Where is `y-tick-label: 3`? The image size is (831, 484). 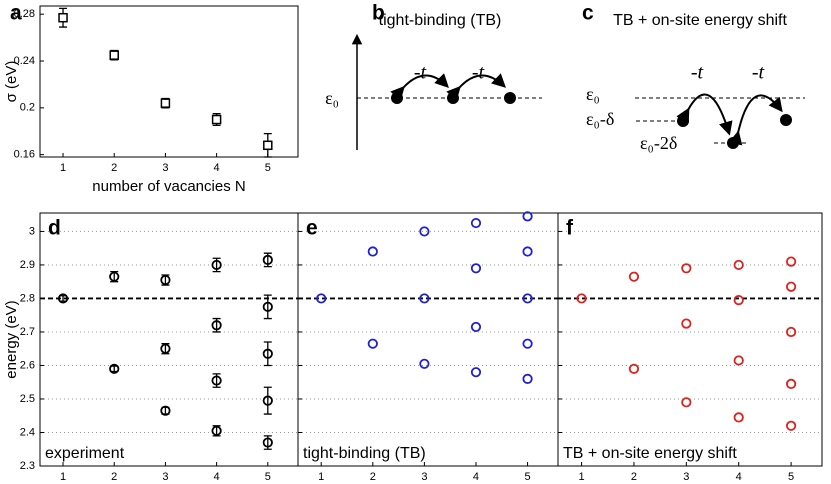
y-tick-label: 3 is located at coordinates (32, 231).